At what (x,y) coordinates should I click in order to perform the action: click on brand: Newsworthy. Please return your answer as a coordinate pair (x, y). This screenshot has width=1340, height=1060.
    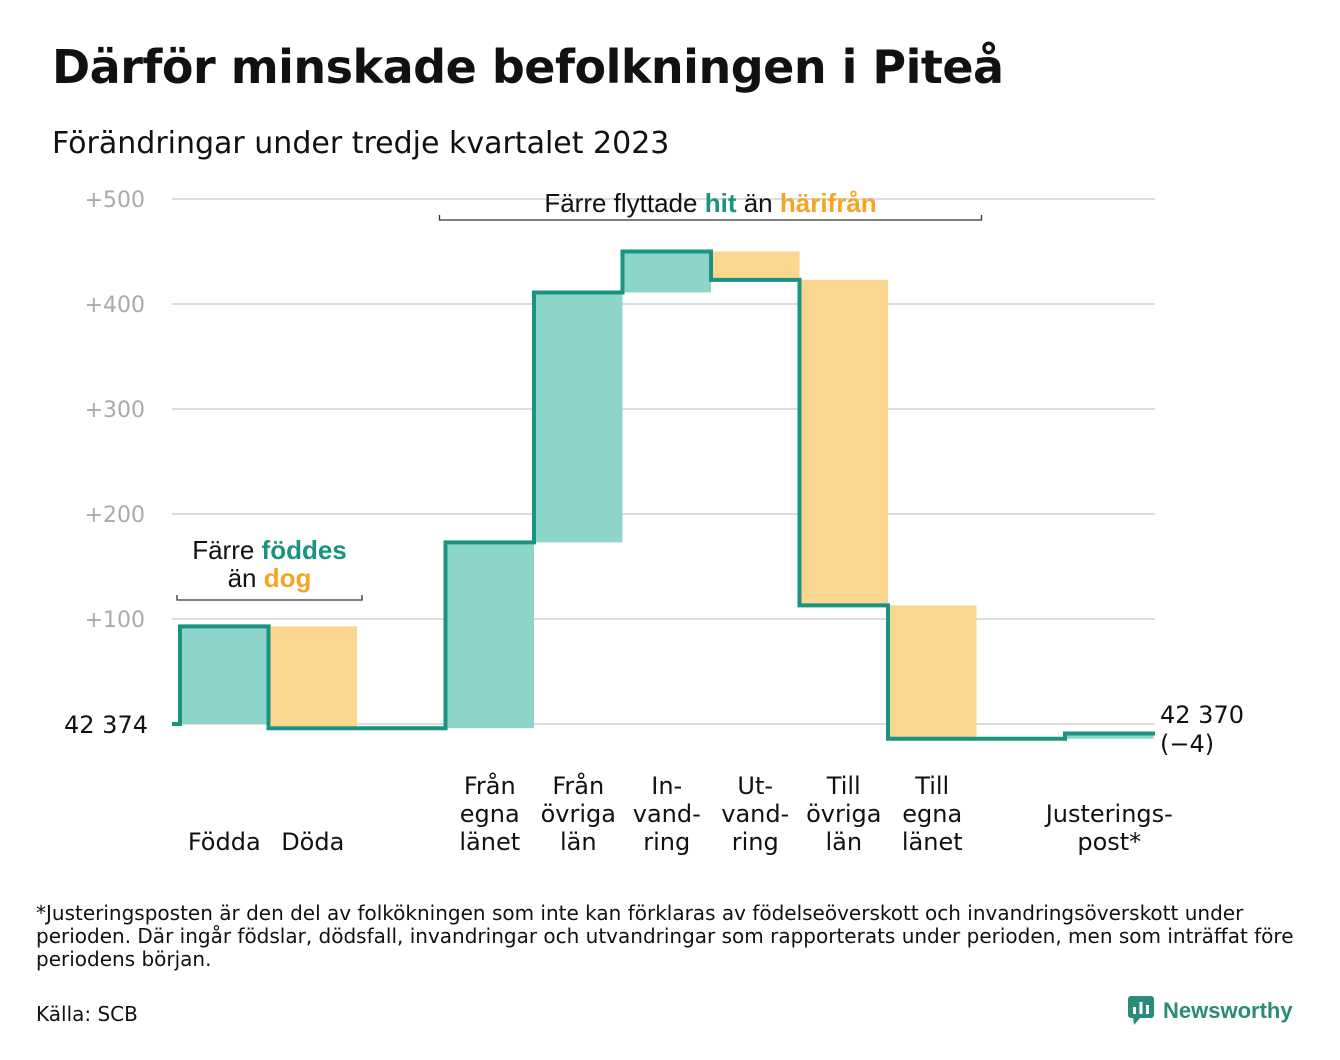
    Looking at the image, I should click on (1210, 1011).